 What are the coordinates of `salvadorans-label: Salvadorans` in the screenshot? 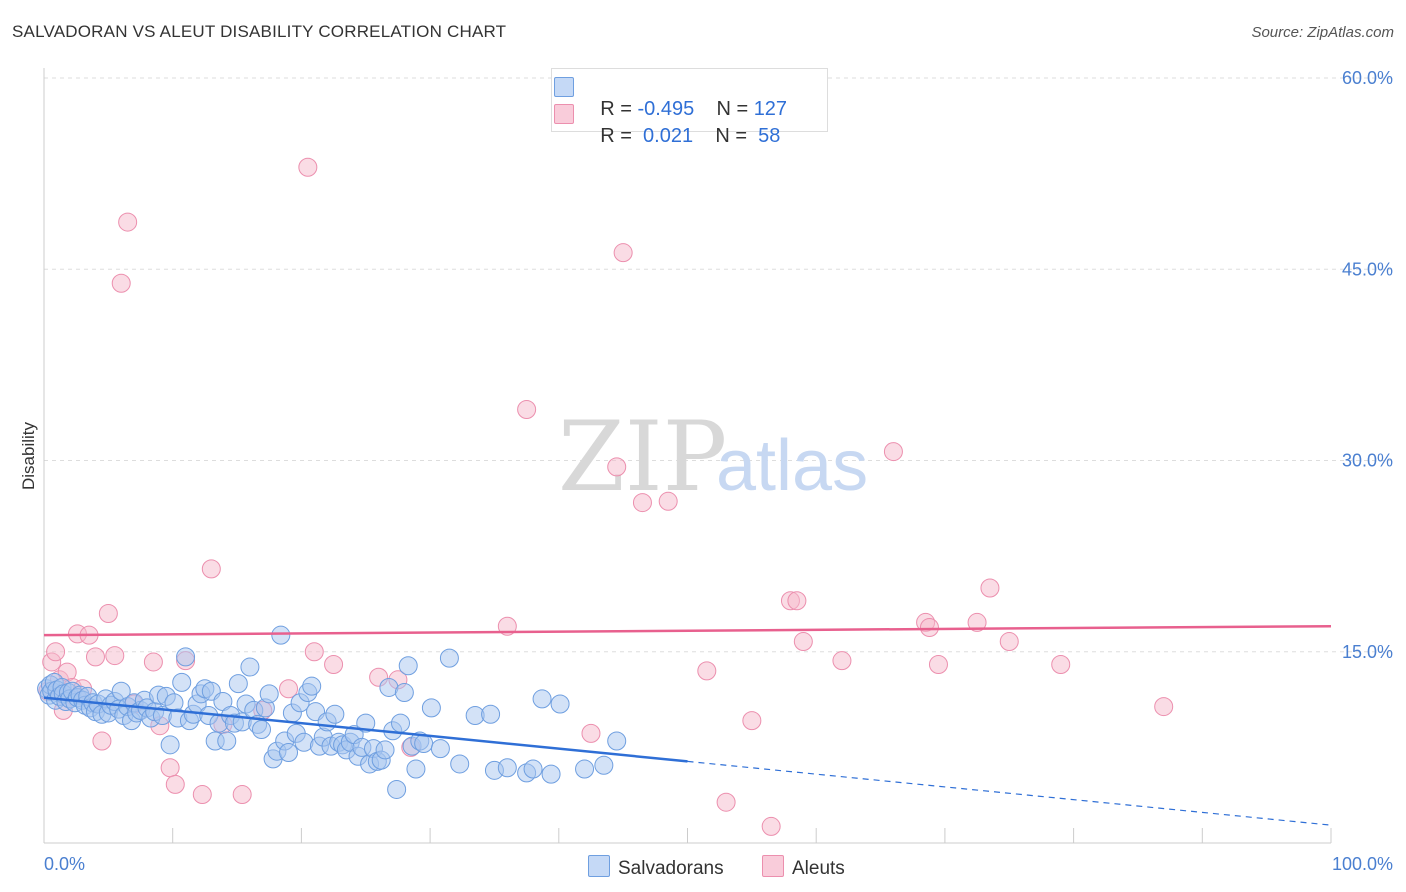 It's located at (671, 868).